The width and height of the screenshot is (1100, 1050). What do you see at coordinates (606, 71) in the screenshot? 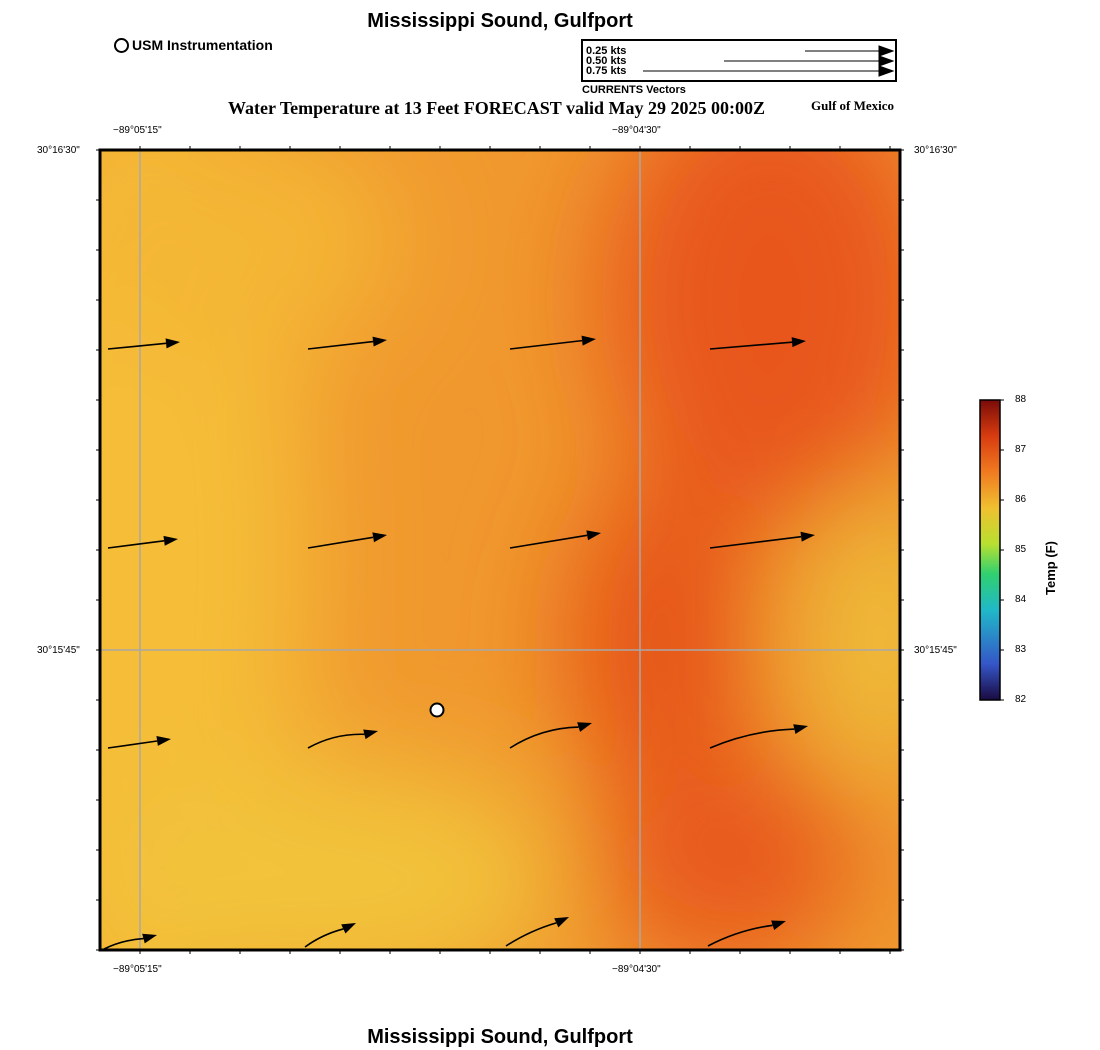
I see `vector-scale-label-3: 0.75 kts` at bounding box center [606, 71].